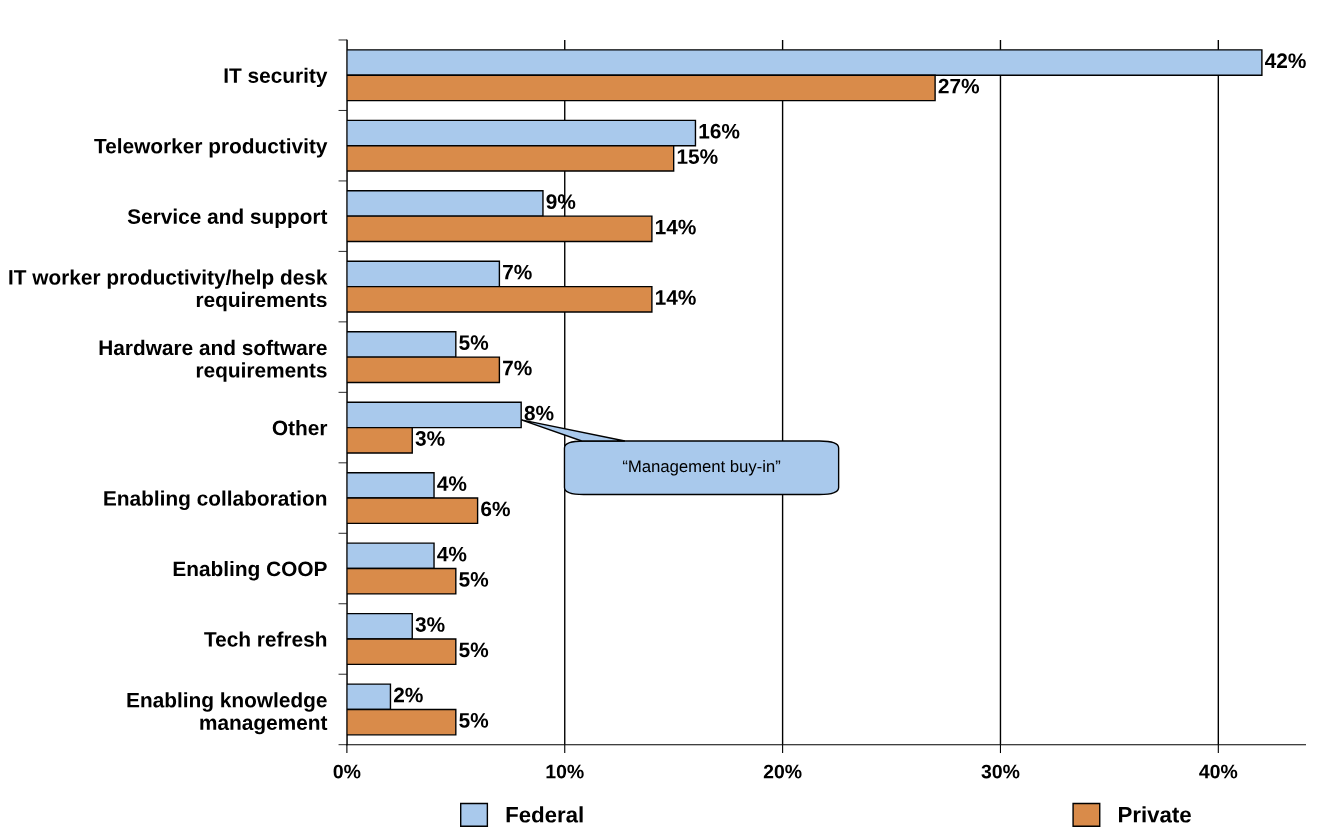  What do you see at coordinates (782, 771) in the screenshot?
I see `x-tick-label: 20%` at bounding box center [782, 771].